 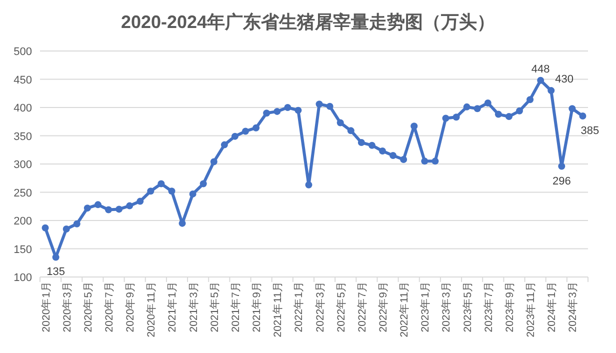 I want to click on y-tick-label: 250, so click(x=23, y=193).